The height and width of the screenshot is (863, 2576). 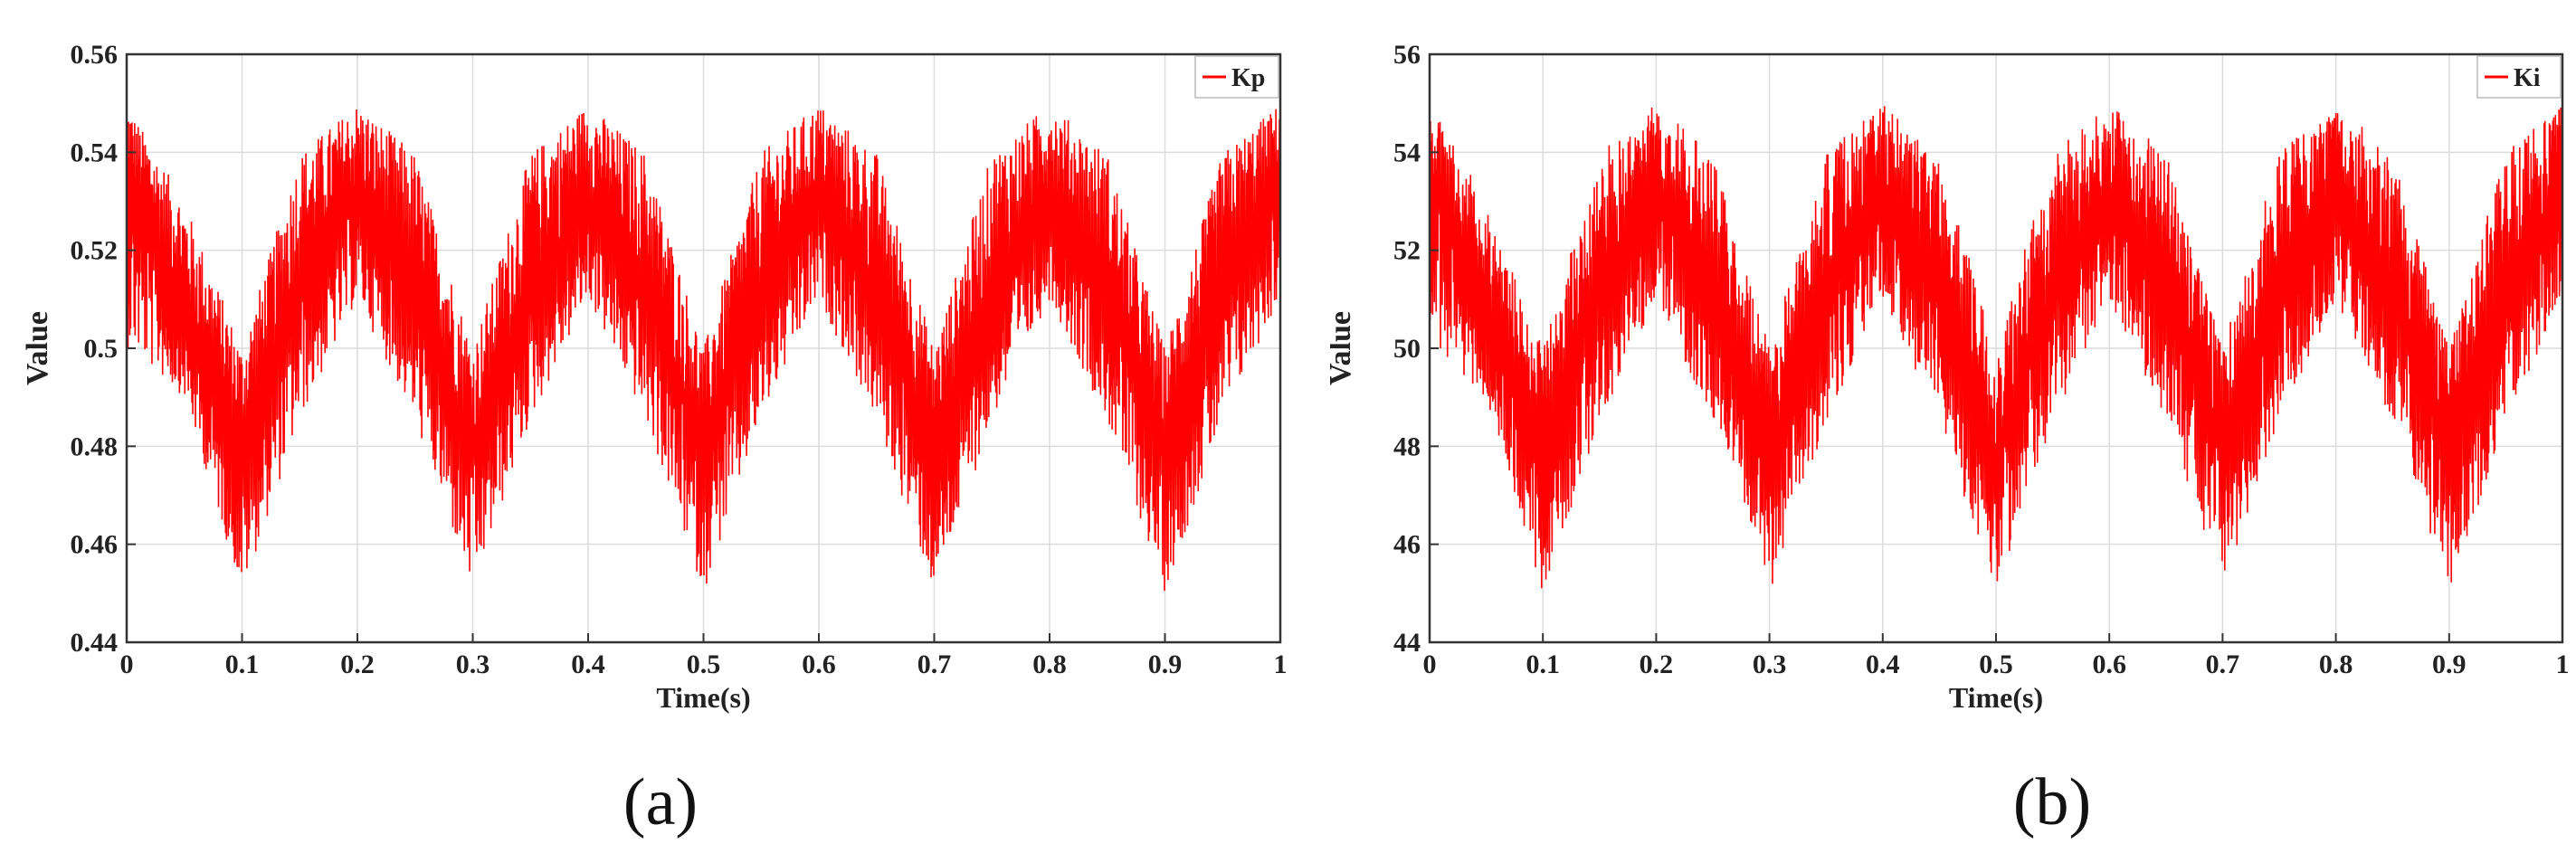 What do you see at coordinates (661, 802) in the screenshot?
I see `caption-a: (a)` at bounding box center [661, 802].